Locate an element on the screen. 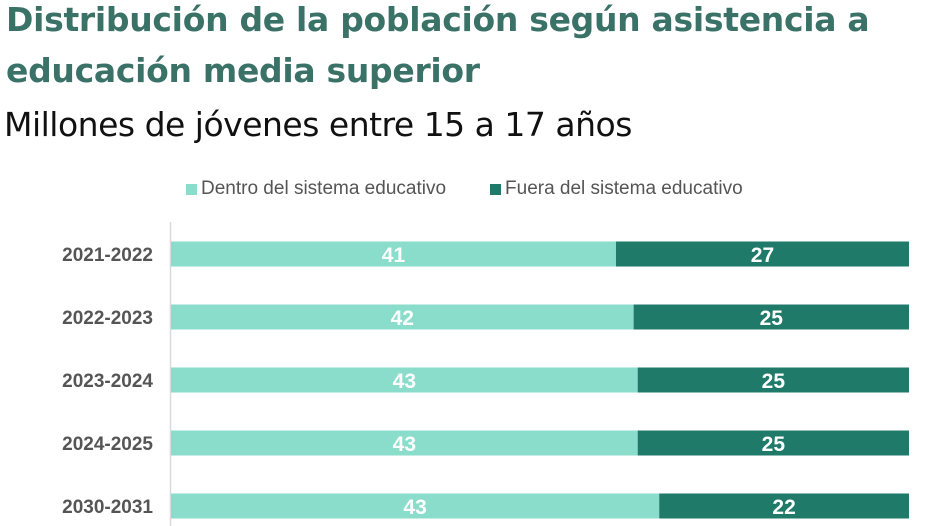  category-label: 2022-2023 is located at coordinates (107, 318).